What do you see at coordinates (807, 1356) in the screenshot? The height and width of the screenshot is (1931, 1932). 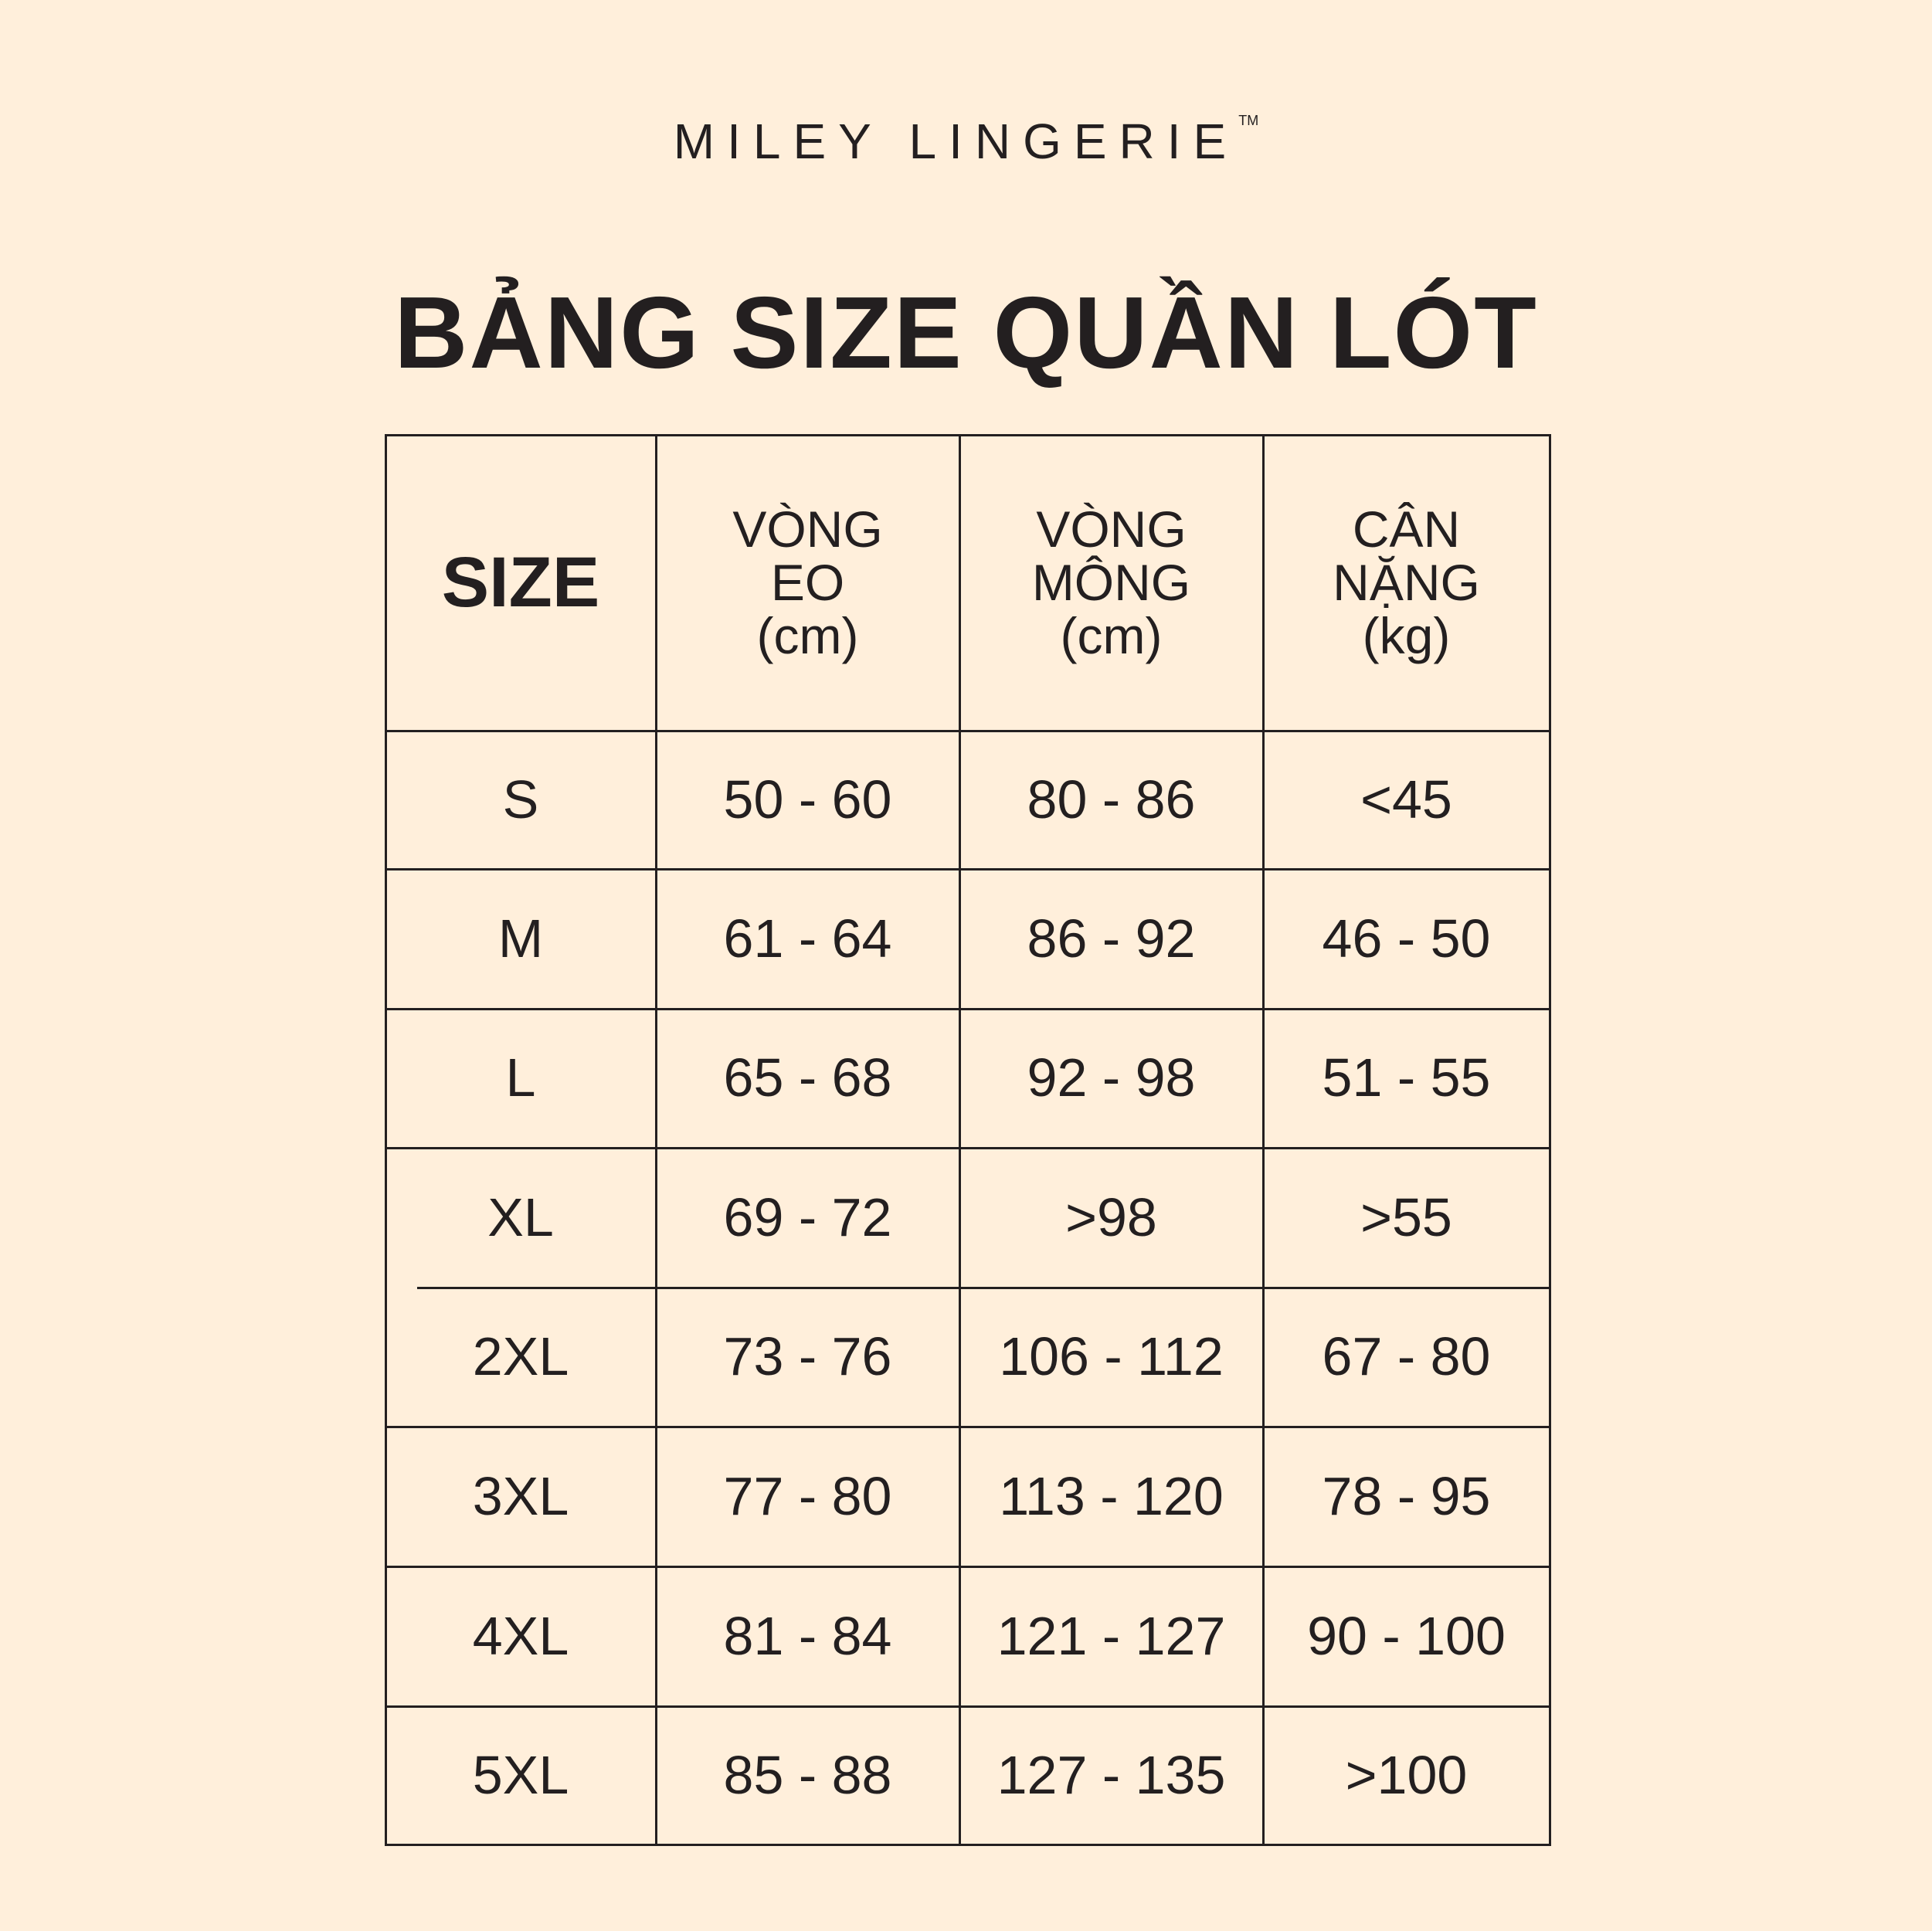 I see `table-cell: 73 - 76` at bounding box center [807, 1356].